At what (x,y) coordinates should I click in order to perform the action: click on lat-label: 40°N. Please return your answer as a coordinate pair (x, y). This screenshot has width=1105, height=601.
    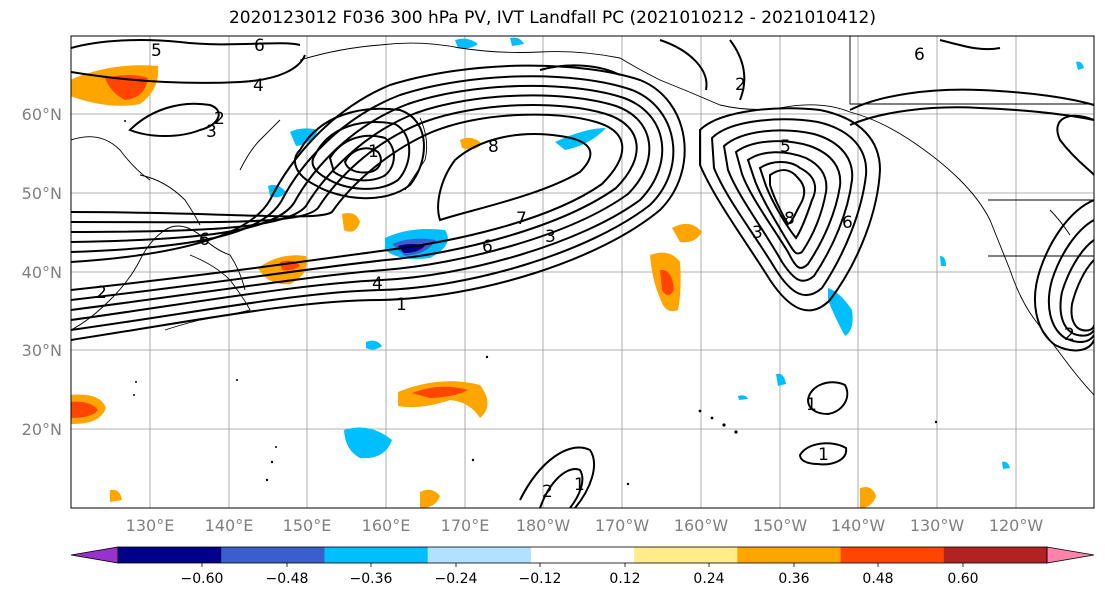
    Looking at the image, I should click on (42, 272).